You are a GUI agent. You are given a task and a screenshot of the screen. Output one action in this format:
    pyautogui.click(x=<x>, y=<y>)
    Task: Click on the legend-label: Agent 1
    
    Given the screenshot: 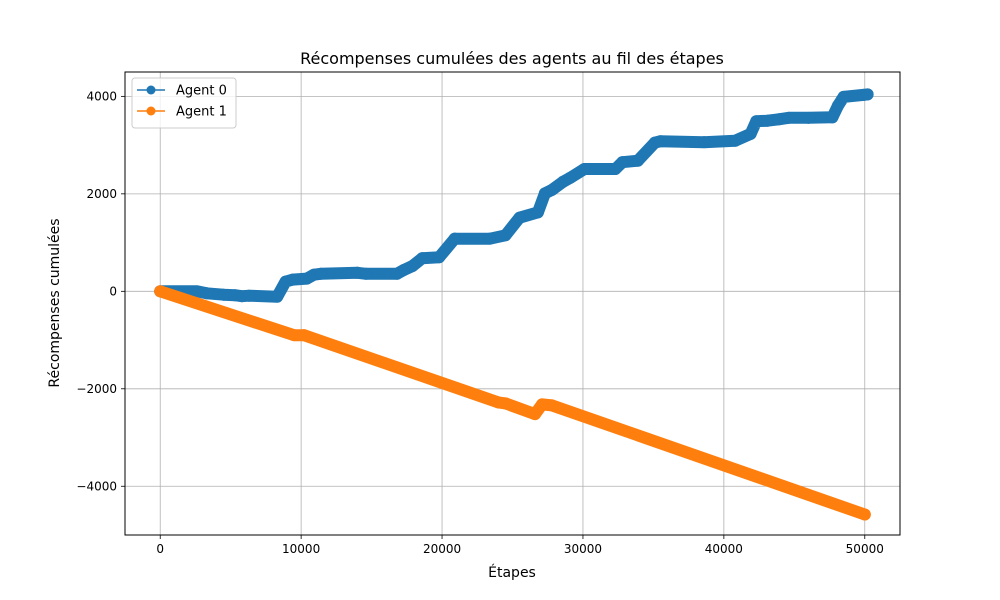 What is the action you would take?
    pyautogui.click(x=201, y=112)
    